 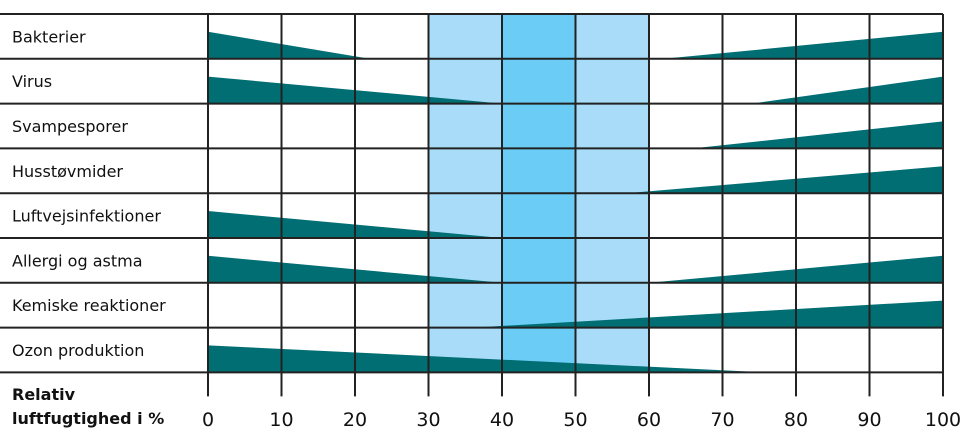 What do you see at coordinates (78, 350) in the screenshot?
I see `row-label-8: Ozon produktion` at bounding box center [78, 350].